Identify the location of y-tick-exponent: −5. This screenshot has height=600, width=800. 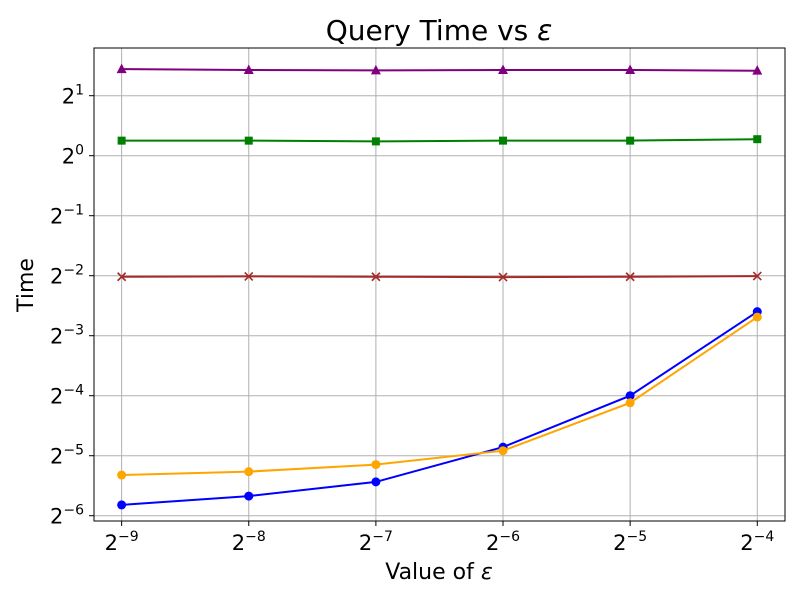
(73, 451).